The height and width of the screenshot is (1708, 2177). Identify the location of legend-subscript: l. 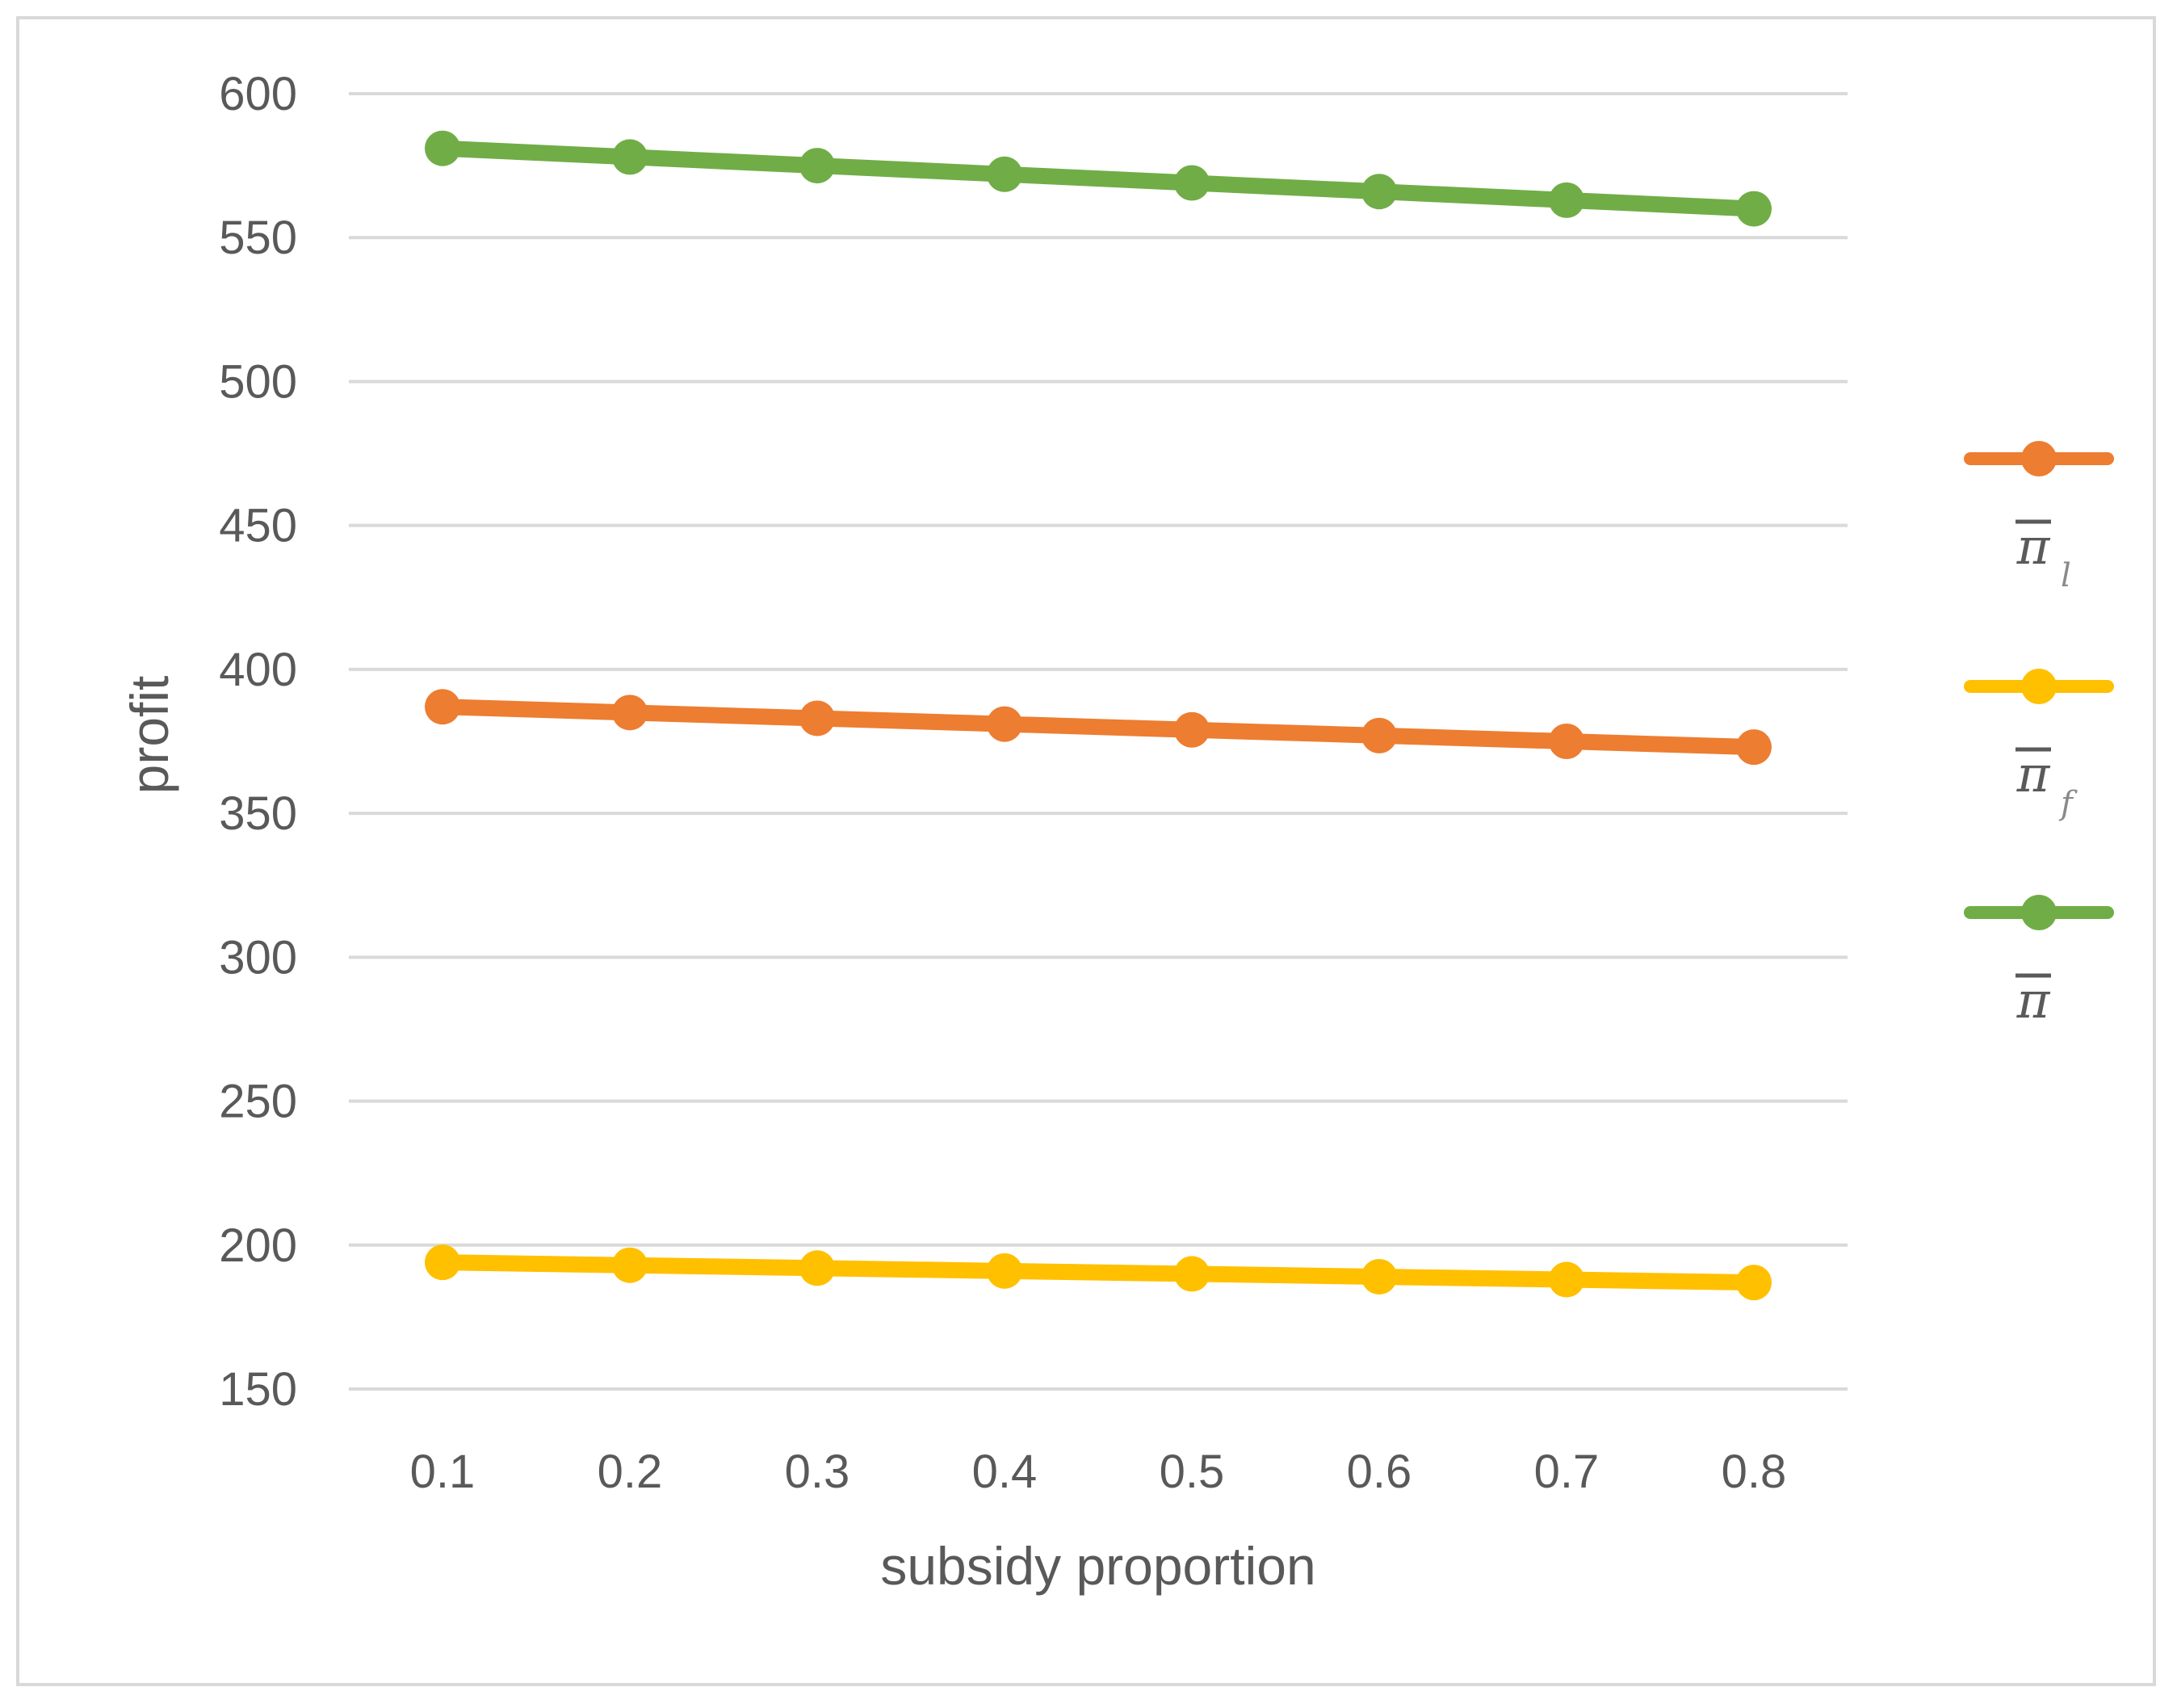
(2066, 575).